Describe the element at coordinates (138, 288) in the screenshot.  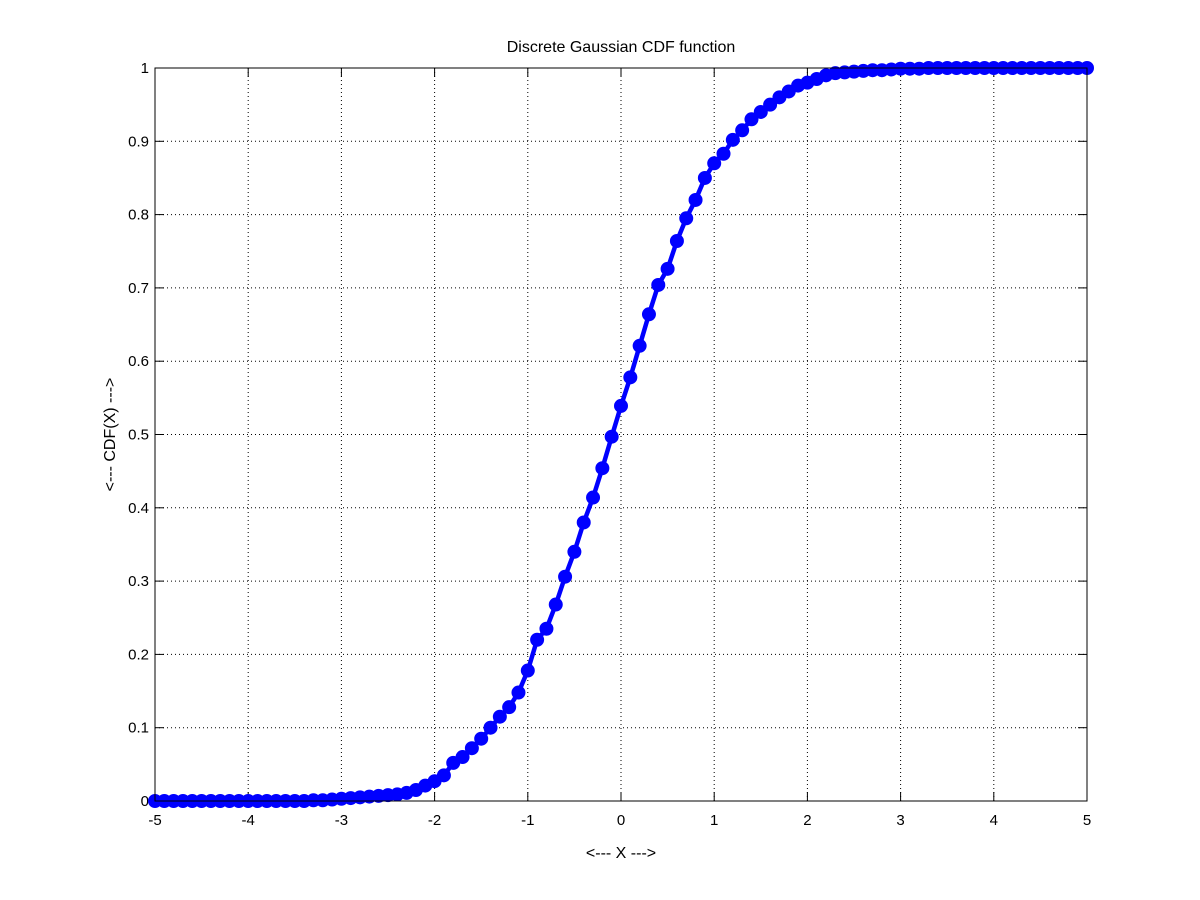
I see `y-tick-label: 0.7` at that location.